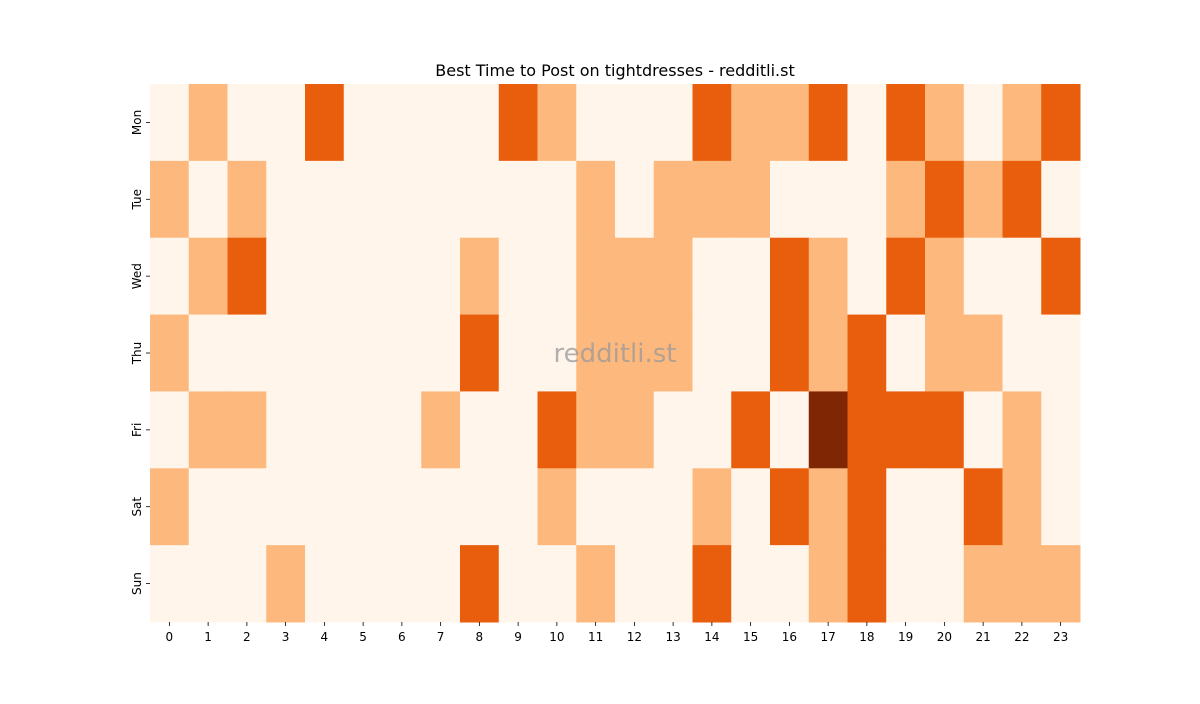 Image resolution: width=1200 pixels, height=704 pixels. What do you see at coordinates (556, 637) in the screenshot?
I see `x-tick-label-10: 10` at bounding box center [556, 637].